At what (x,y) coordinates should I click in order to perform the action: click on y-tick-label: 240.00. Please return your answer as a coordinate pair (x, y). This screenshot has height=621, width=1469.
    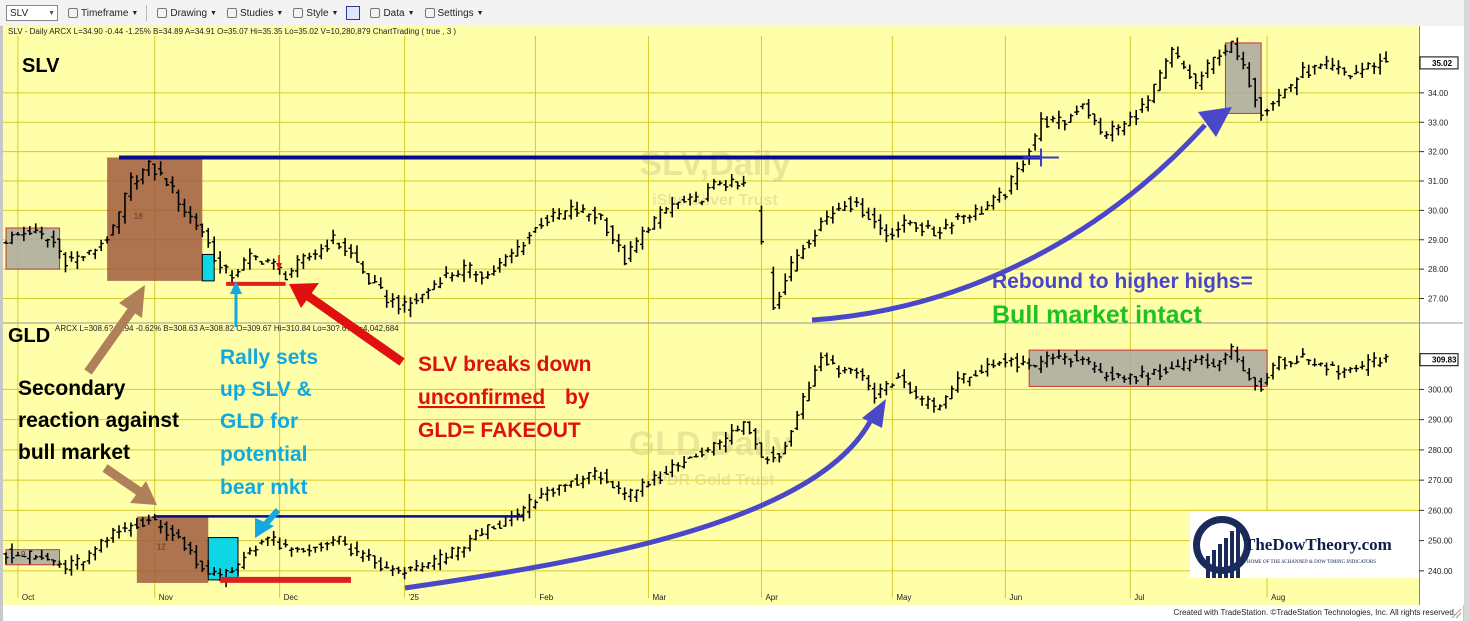
    Looking at the image, I should click on (1440, 571).